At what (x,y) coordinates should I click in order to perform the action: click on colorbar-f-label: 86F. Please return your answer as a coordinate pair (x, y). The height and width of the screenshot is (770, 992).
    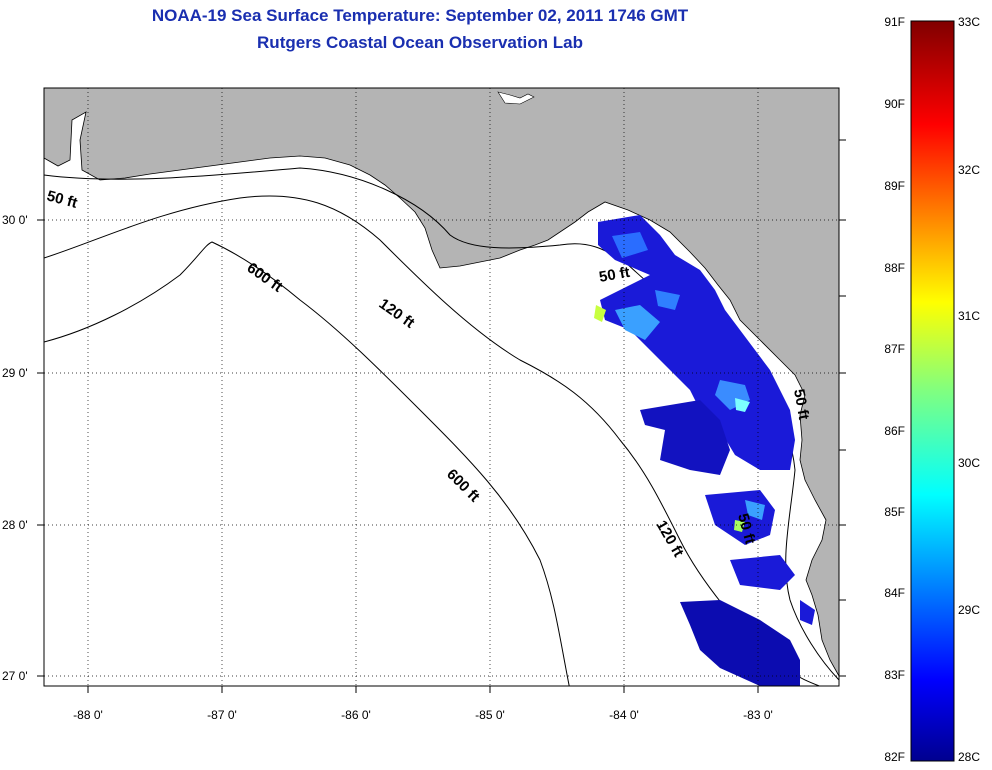
    Looking at the image, I should click on (894, 431).